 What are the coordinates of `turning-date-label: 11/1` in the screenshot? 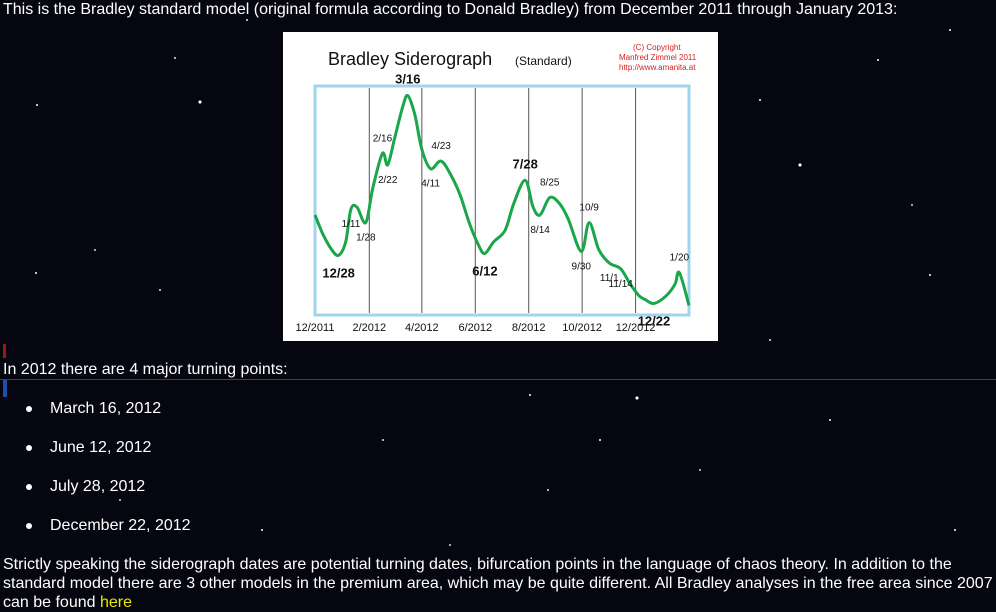 It's located at (609, 278).